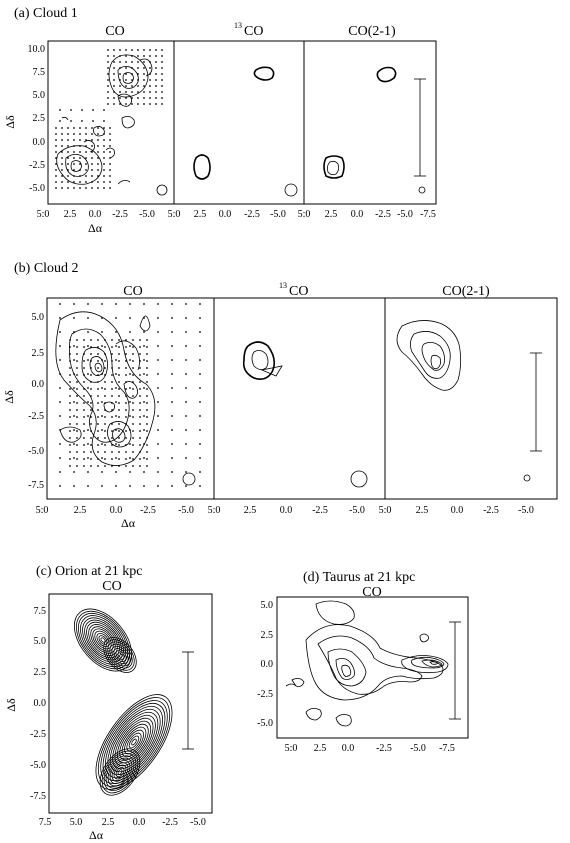  I want to click on panel-b-sub1-label: CO, so click(132, 291).